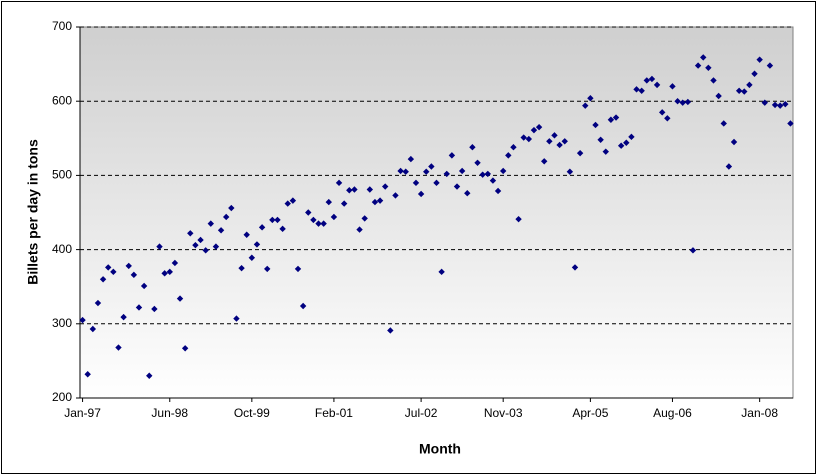  I want to click on x-tick-label: Jun-98, so click(169, 413).